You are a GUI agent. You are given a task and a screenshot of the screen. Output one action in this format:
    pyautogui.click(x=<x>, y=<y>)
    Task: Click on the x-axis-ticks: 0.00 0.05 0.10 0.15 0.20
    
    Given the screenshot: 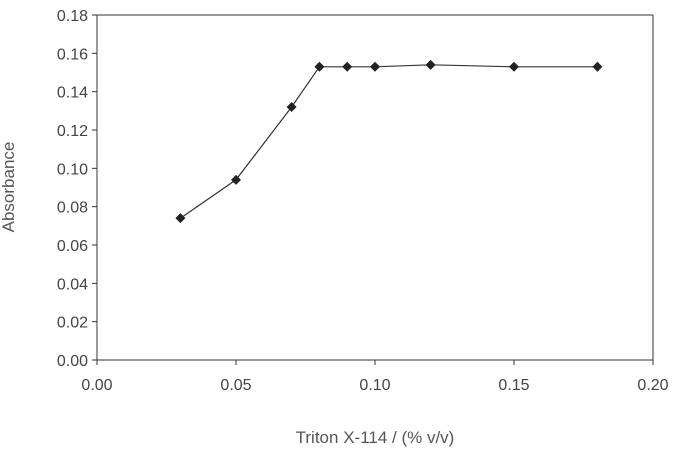 What is the action you would take?
    pyautogui.click(x=375, y=377)
    